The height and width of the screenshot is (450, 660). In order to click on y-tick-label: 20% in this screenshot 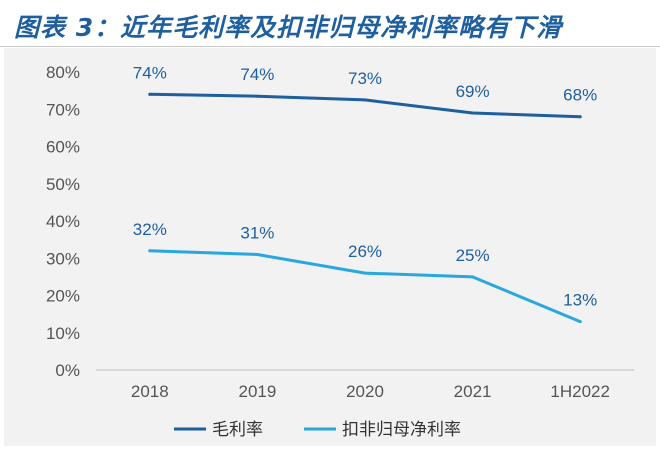, I will do `click(63, 296)`.